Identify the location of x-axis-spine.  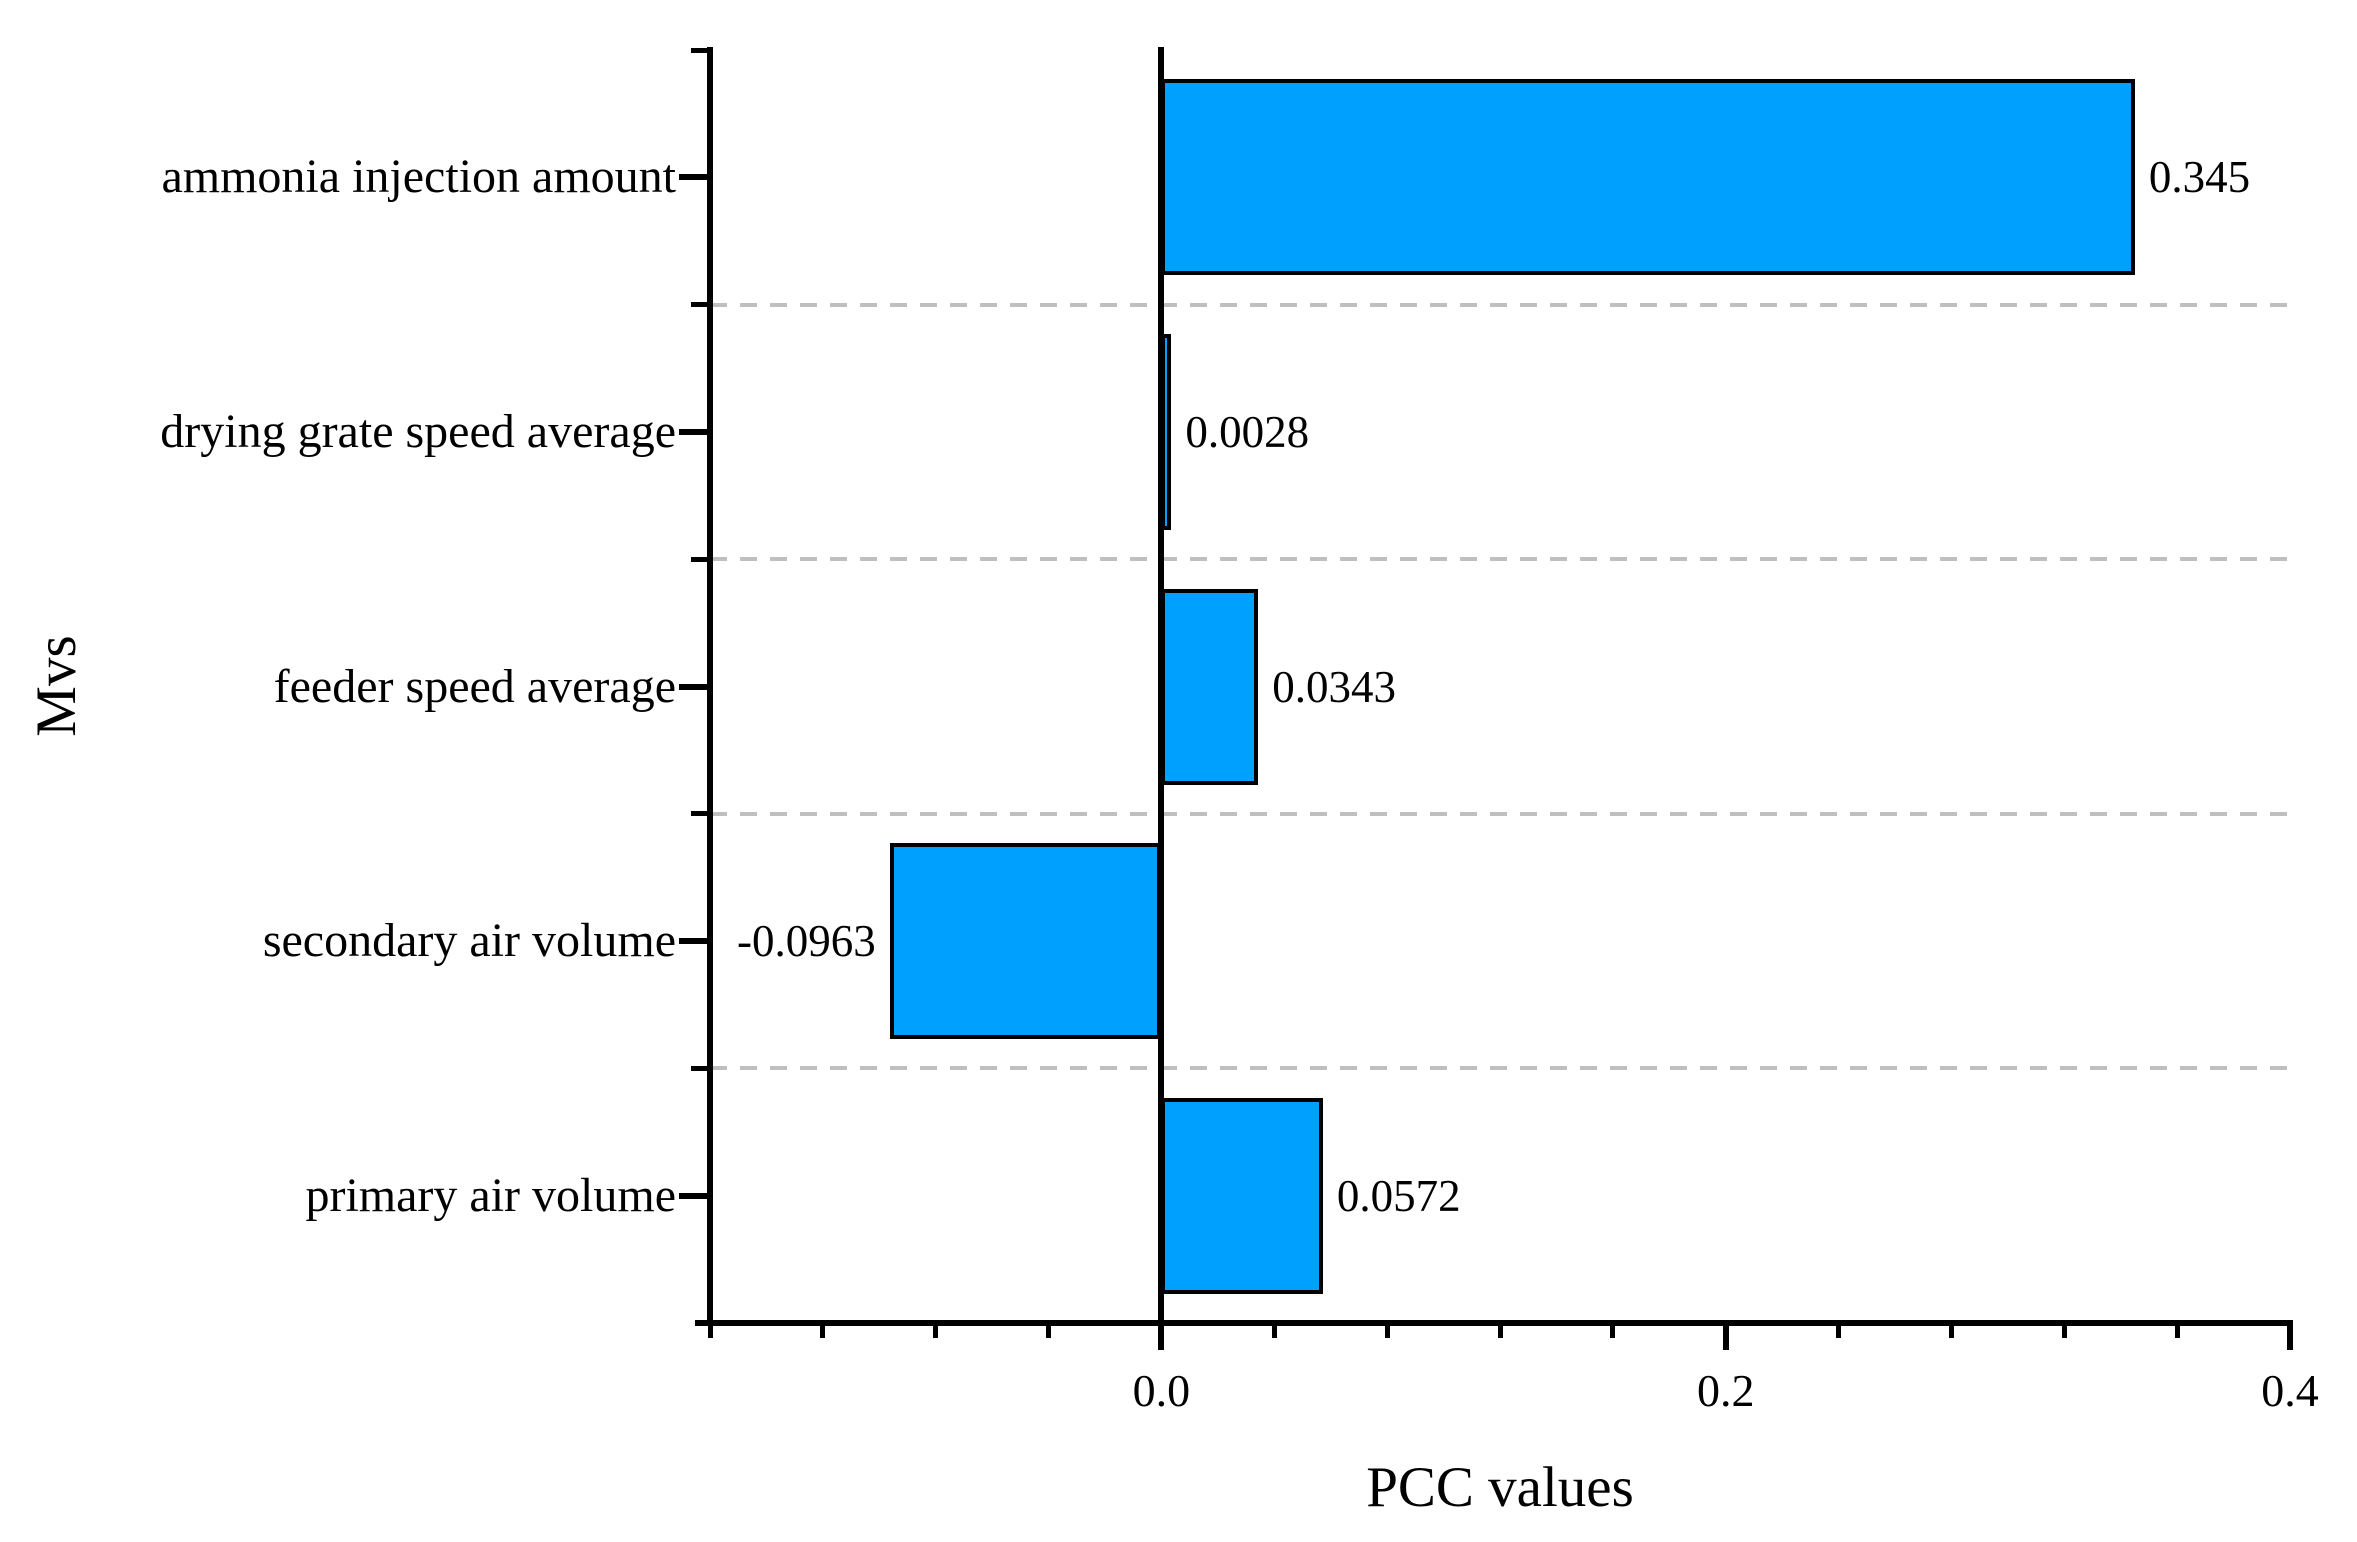
(1494, 1323).